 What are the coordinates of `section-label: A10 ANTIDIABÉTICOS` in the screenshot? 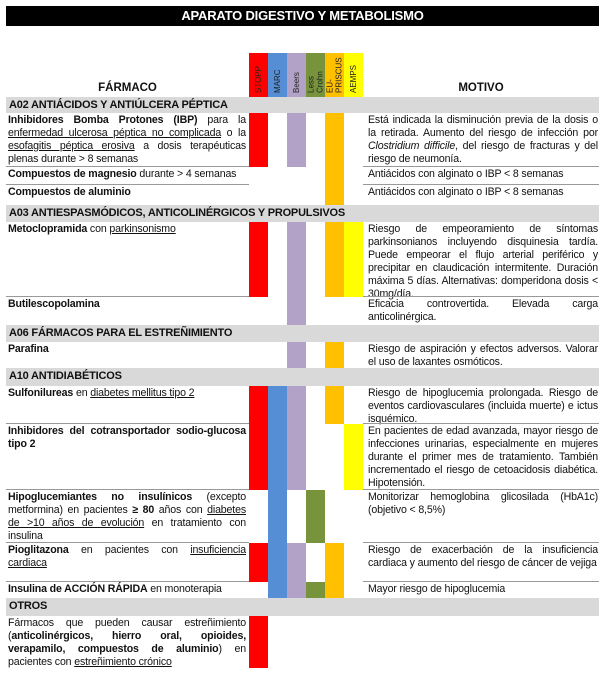 It's located at (302, 377).